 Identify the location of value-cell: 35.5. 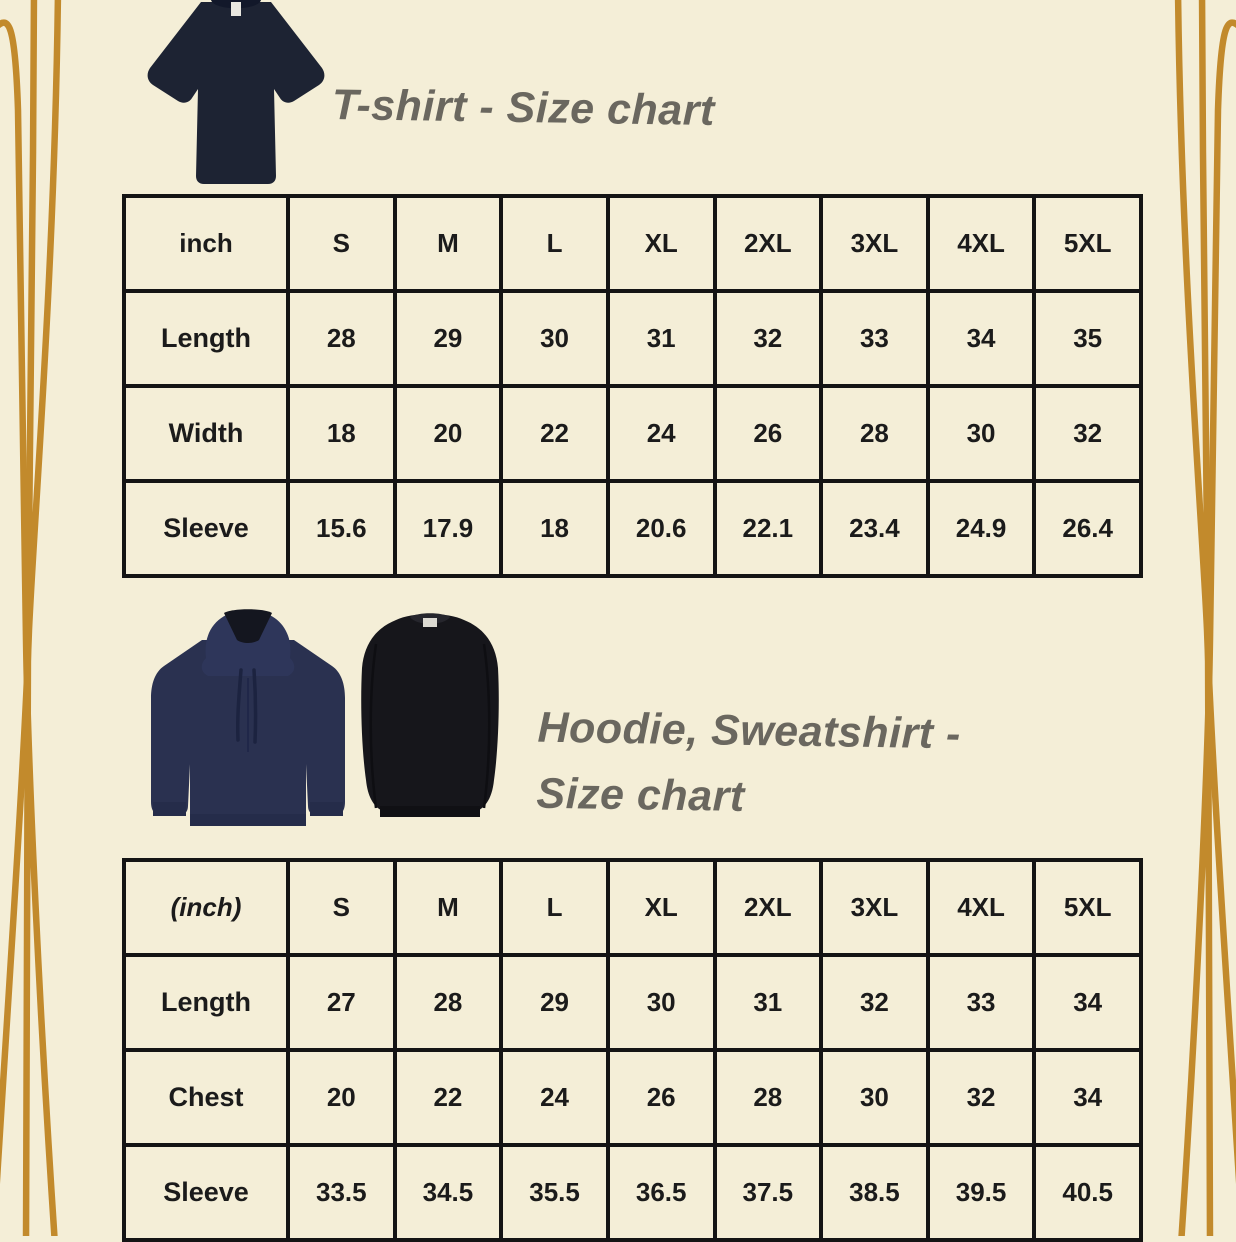
(554, 1192).